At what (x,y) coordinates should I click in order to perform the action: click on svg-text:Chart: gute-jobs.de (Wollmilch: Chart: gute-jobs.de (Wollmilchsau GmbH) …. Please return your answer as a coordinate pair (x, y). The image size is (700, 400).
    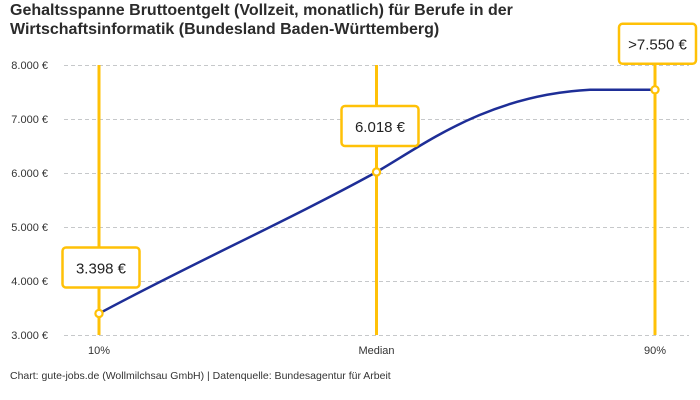
    Looking at the image, I should click on (200, 376).